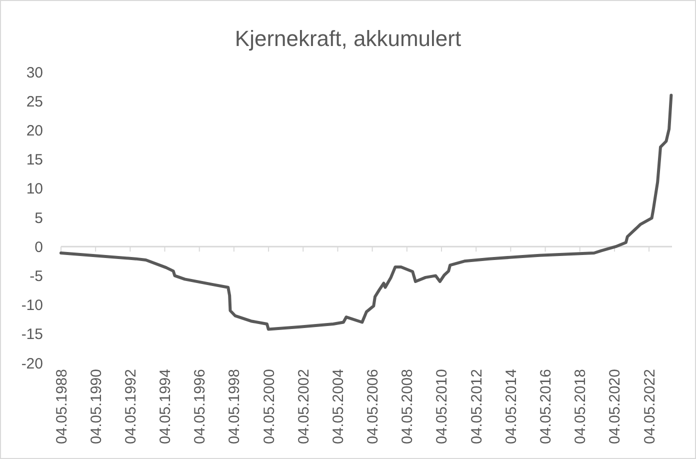 The width and height of the screenshot is (696, 459). Describe the element at coordinates (200, 406) in the screenshot. I see `x-tick-label: 04.05.1996` at that location.